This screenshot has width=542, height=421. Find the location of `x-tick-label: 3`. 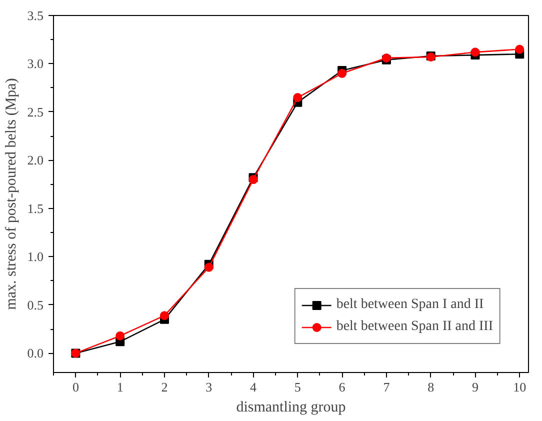

x-tick-label: 3 is located at coordinates (209, 387).